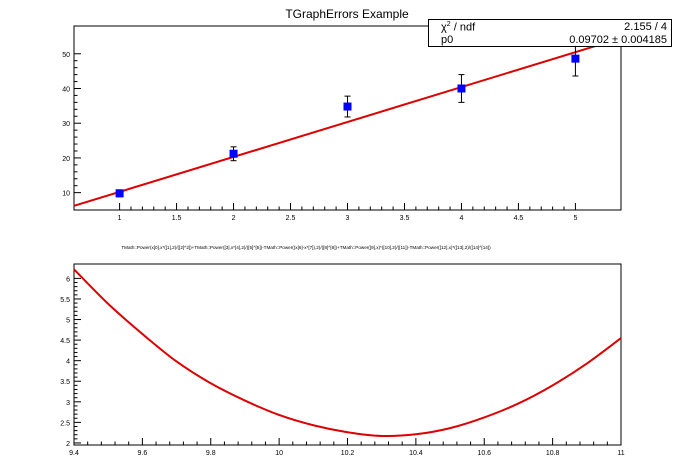 Image resolution: width=696 pixels, height=472 pixels. Describe the element at coordinates (347, 212) in the screenshot. I see `x-axis: 1 1.5 2 2.5 3 3.5 4 4.5 5` at that location.